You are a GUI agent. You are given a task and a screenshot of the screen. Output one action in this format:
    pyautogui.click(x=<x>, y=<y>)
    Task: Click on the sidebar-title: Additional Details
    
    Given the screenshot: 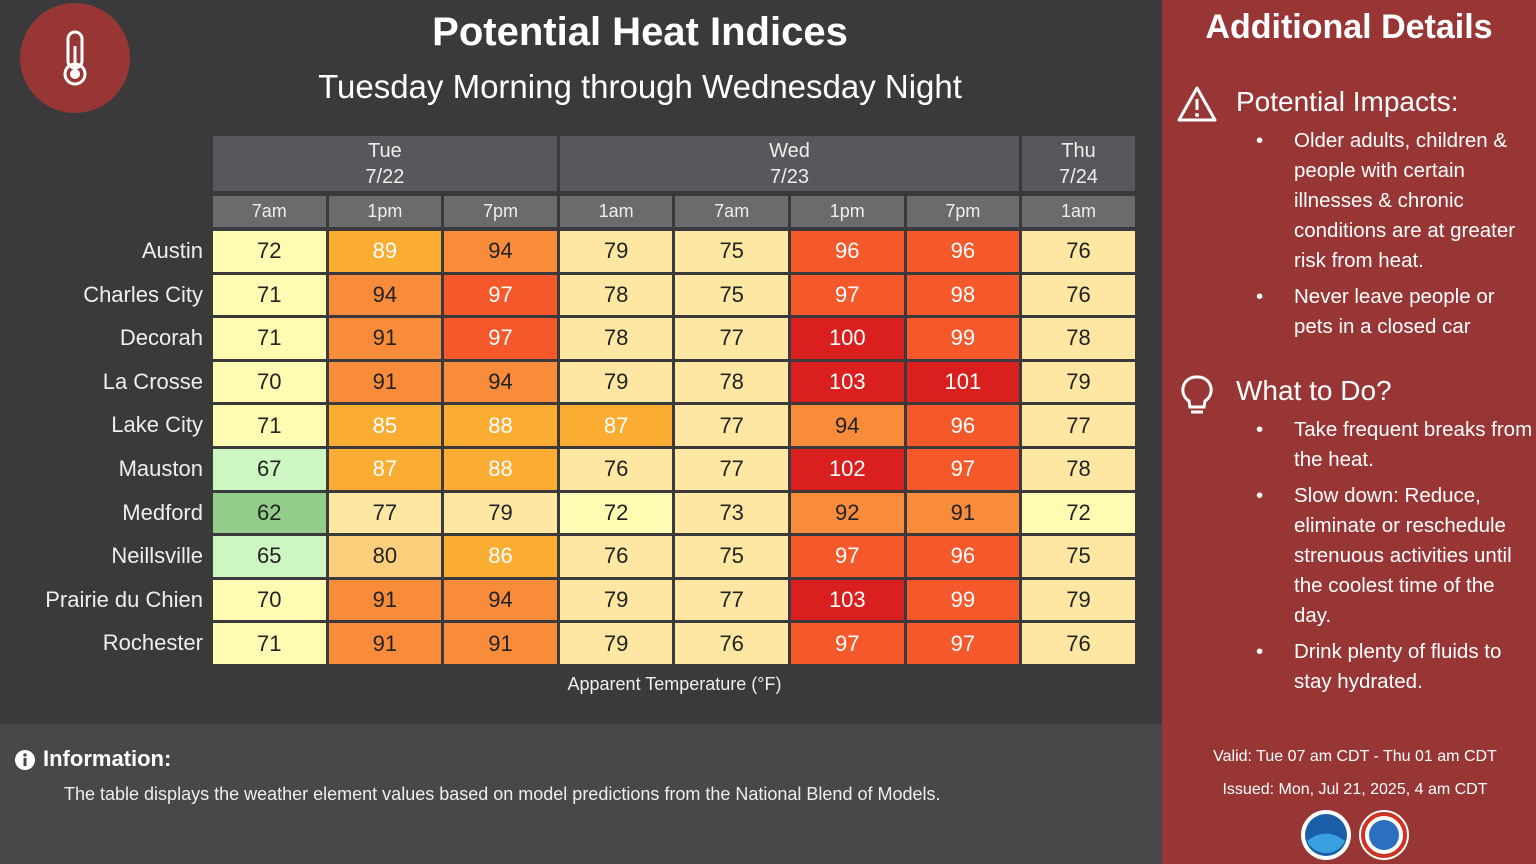 What is the action you would take?
    pyautogui.click(x=1349, y=27)
    